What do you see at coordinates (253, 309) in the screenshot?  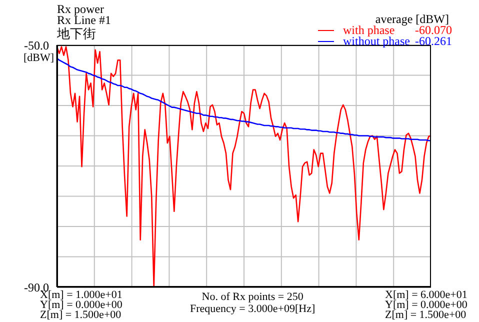 I see `text: Frequency = 3.000e+09[Hz]` at bounding box center [253, 309].